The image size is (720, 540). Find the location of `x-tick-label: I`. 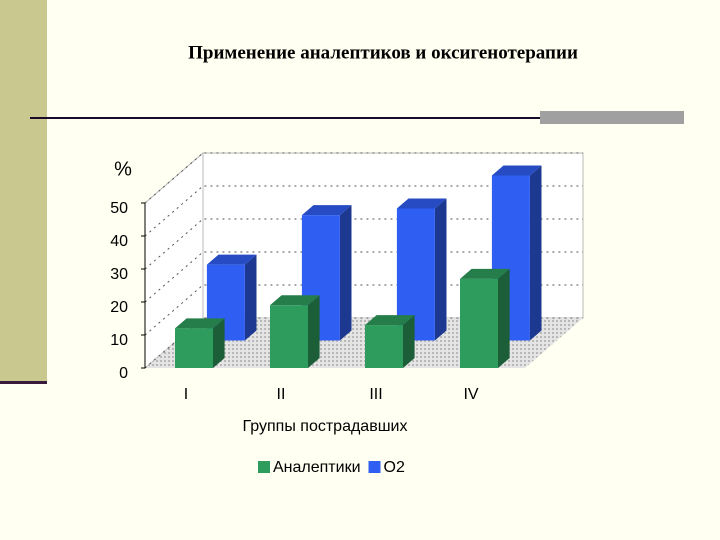

x-tick-label: I is located at coordinates (186, 394).